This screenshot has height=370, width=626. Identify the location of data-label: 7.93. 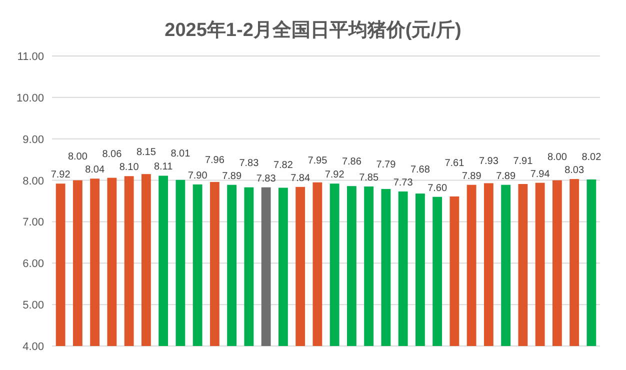
(488, 162).